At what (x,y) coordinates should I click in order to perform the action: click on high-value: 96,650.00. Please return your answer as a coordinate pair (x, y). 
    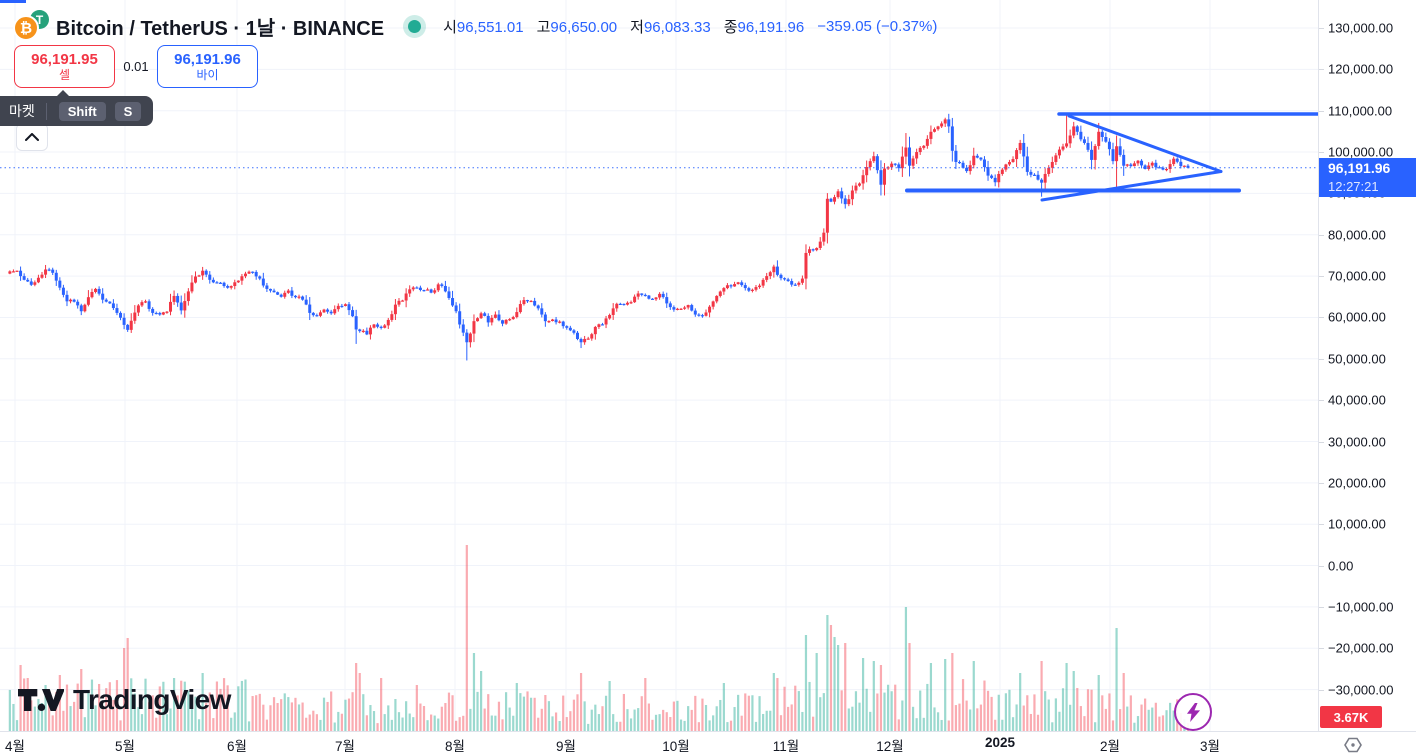
    Looking at the image, I should click on (584, 27).